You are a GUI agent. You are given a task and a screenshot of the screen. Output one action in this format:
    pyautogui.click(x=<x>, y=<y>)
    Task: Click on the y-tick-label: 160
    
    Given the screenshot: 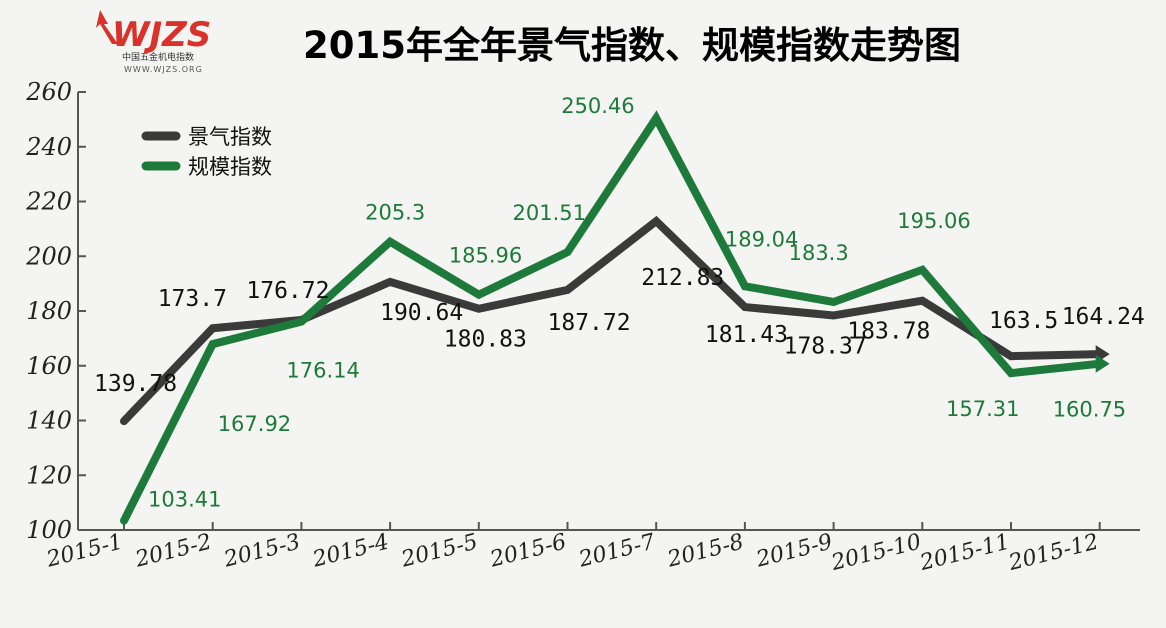 What is the action you would take?
    pyautogui.click(x=49, y=366)
    